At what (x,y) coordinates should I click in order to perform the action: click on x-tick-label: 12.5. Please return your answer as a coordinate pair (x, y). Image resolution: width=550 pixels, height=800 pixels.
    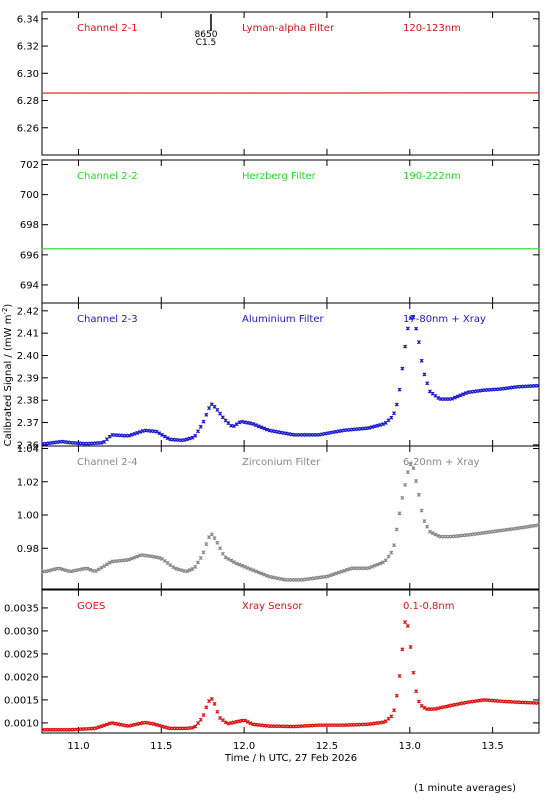
    Looking at the image, I should click on (327, 746).